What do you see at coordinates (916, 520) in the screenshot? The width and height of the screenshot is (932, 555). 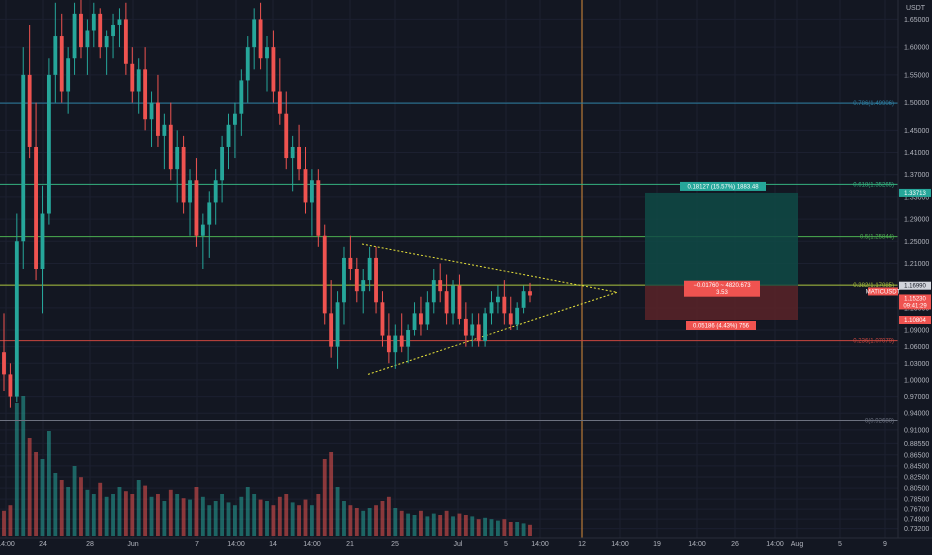 I see `y-tick-label: 0.74900` at bounding box center [916, 520].